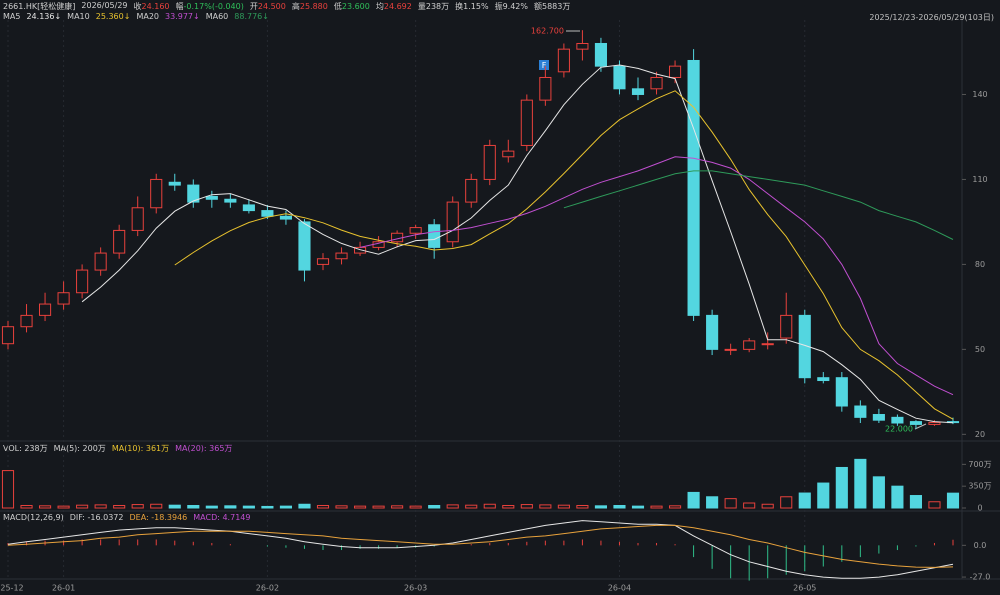  Describe the element at coordinates (155, 6) in the screenshot. I see `field-value: 24.160` at that location.